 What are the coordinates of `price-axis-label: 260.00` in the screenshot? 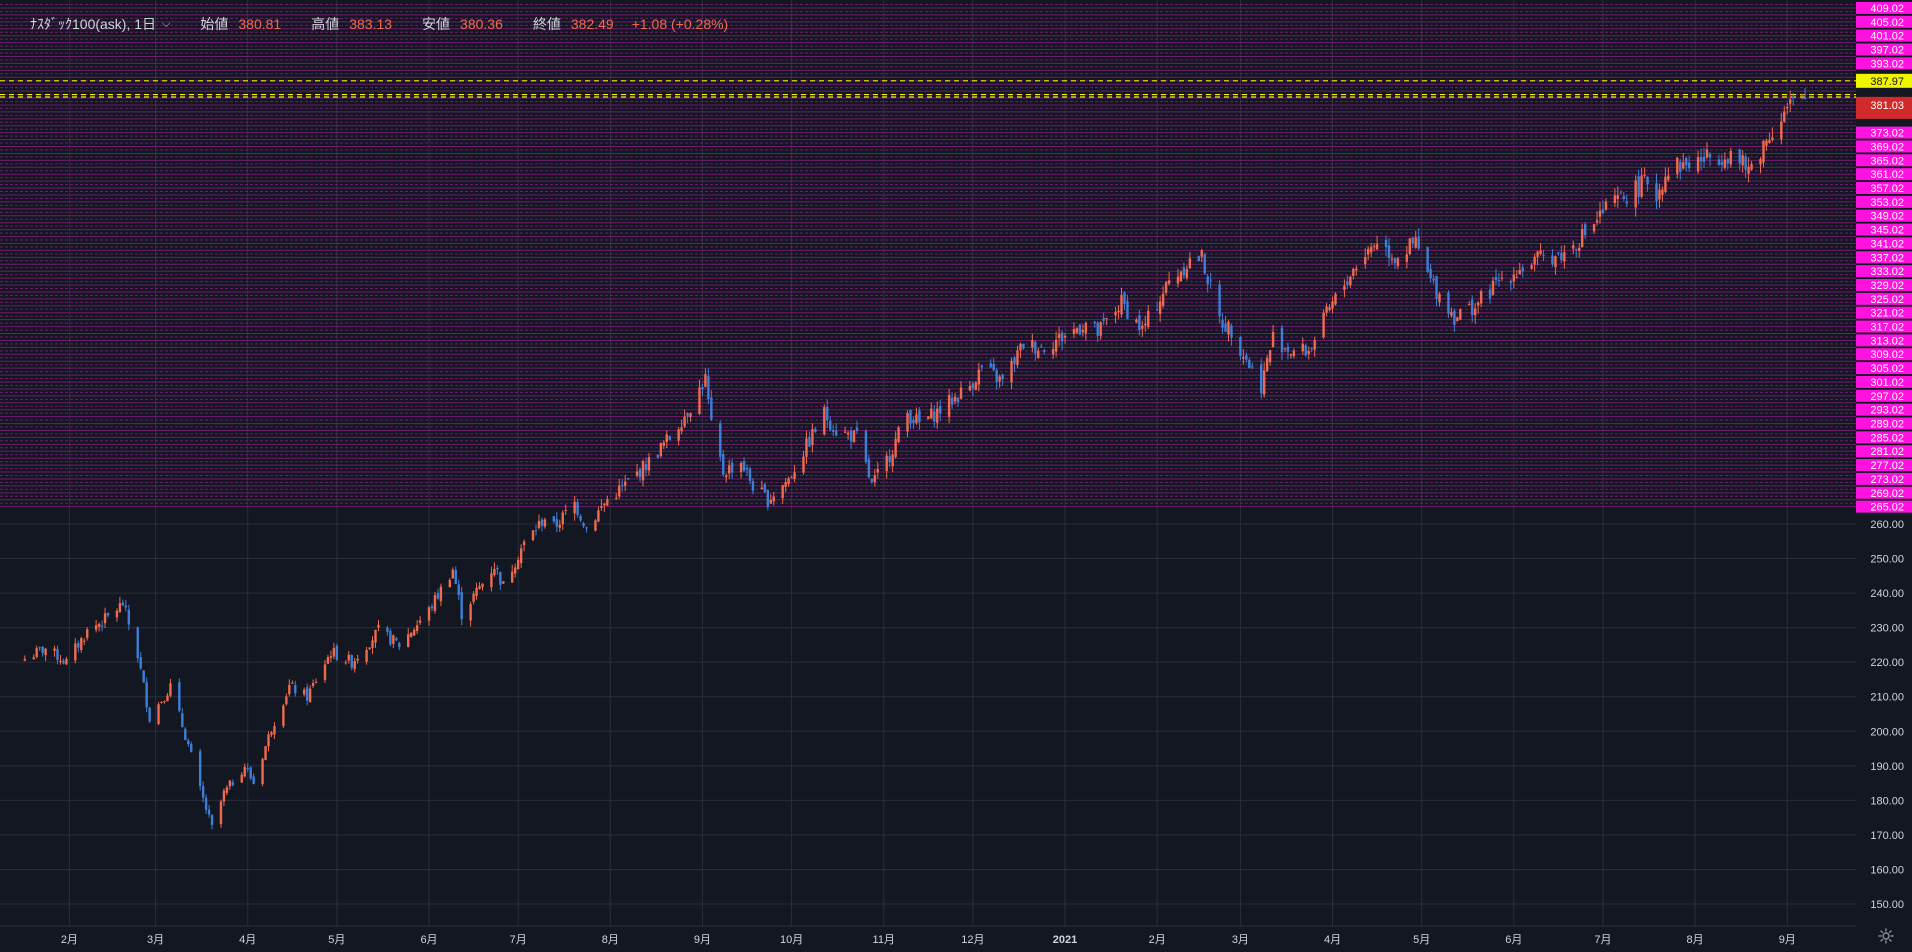 It's located at (1887, 525).